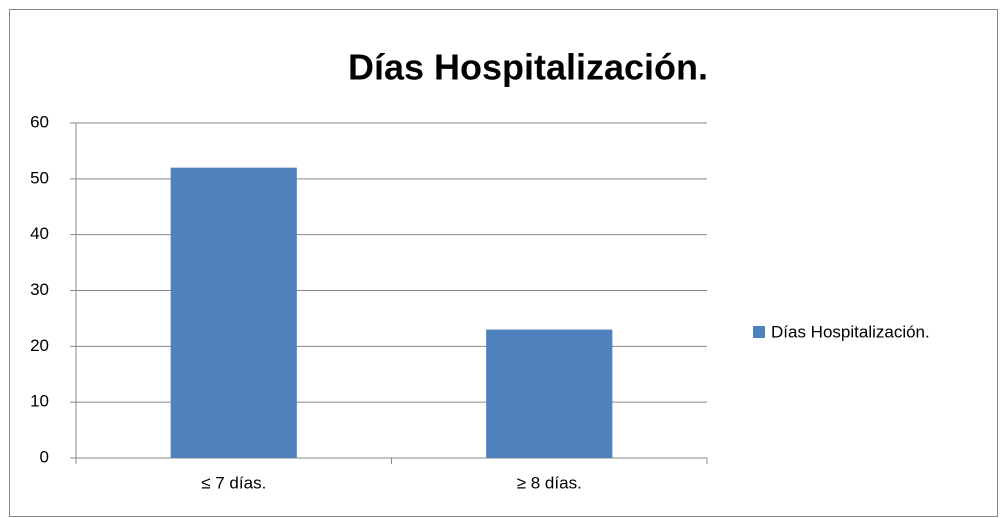 The height and width of the screenshot is (518, 1008). Describe the element at coordinates (44, 456) in the screenshot. I see `y-tick-label: 0` at that location.